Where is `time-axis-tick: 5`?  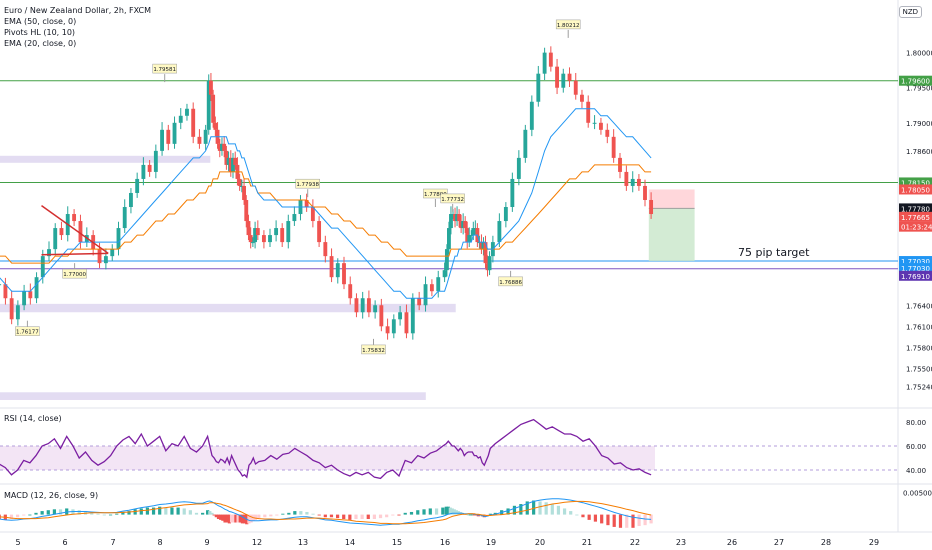 time-axis-tick: 5 is located at coordinates (17, 542).